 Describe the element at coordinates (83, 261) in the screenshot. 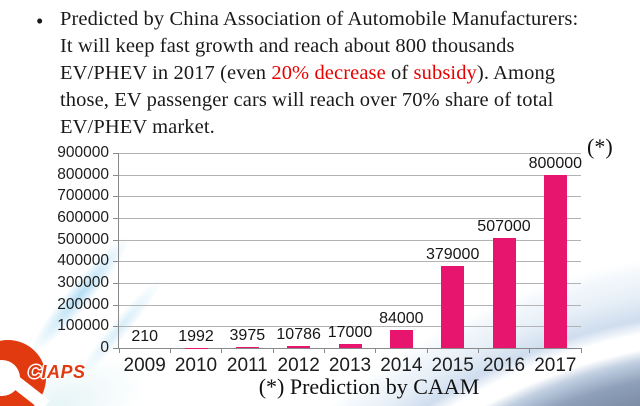

I see `y-axis-tick-label: 400000` at that location.